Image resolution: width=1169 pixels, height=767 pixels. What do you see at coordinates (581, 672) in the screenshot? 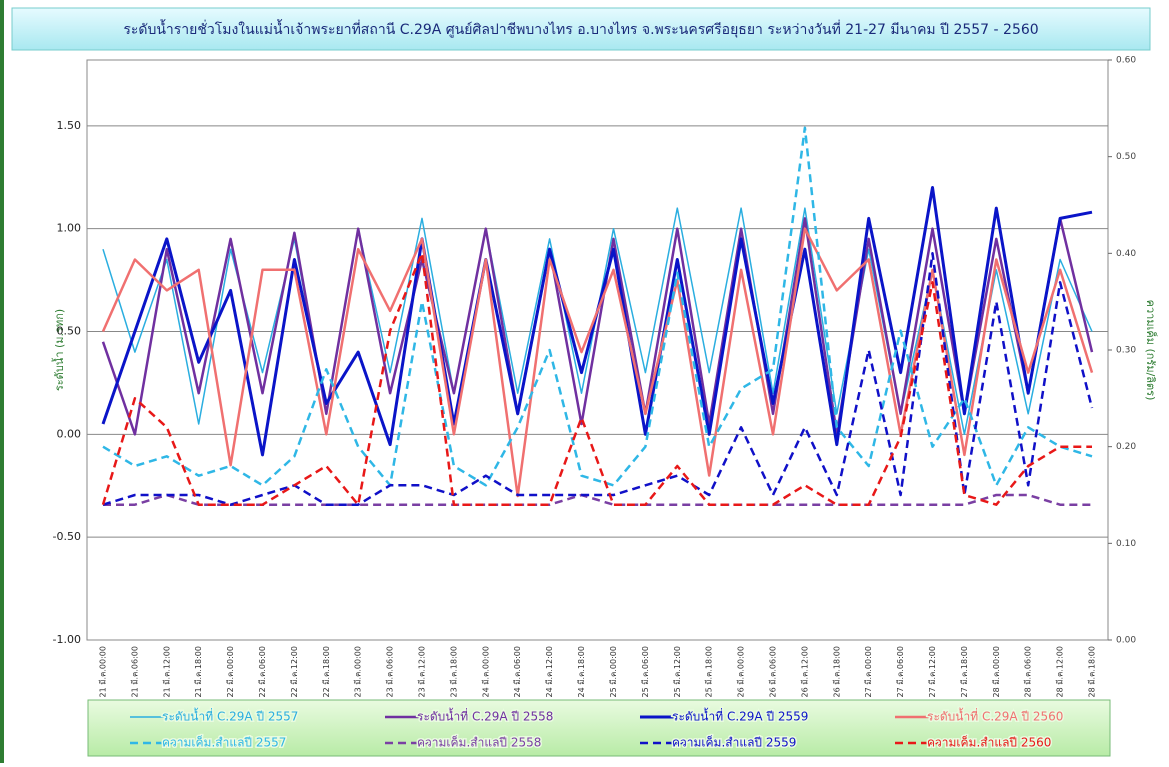
I see `x-tick-label: 24 มี.ค.18:00` at bounding box center [581, 672].